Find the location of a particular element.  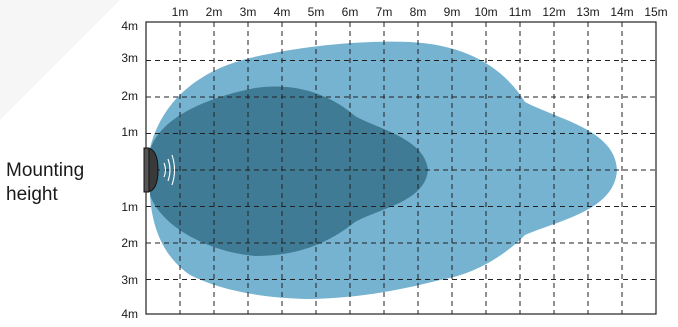

x-tick-label: 12m is located at coordinates (553, 12).